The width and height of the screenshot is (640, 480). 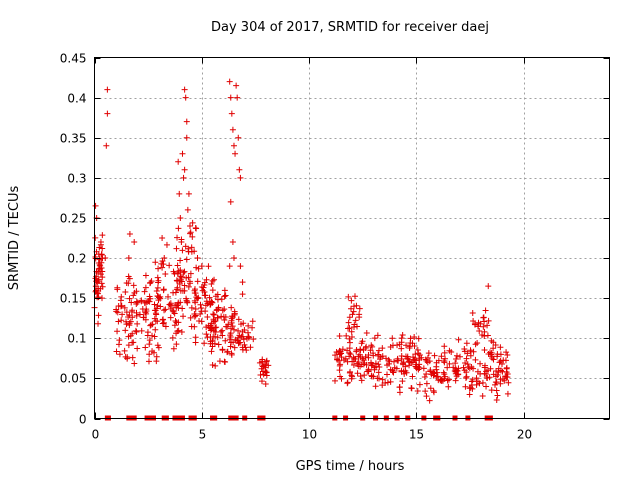 I want to click on y-tick-label: 0, so click(x=83, y=420).